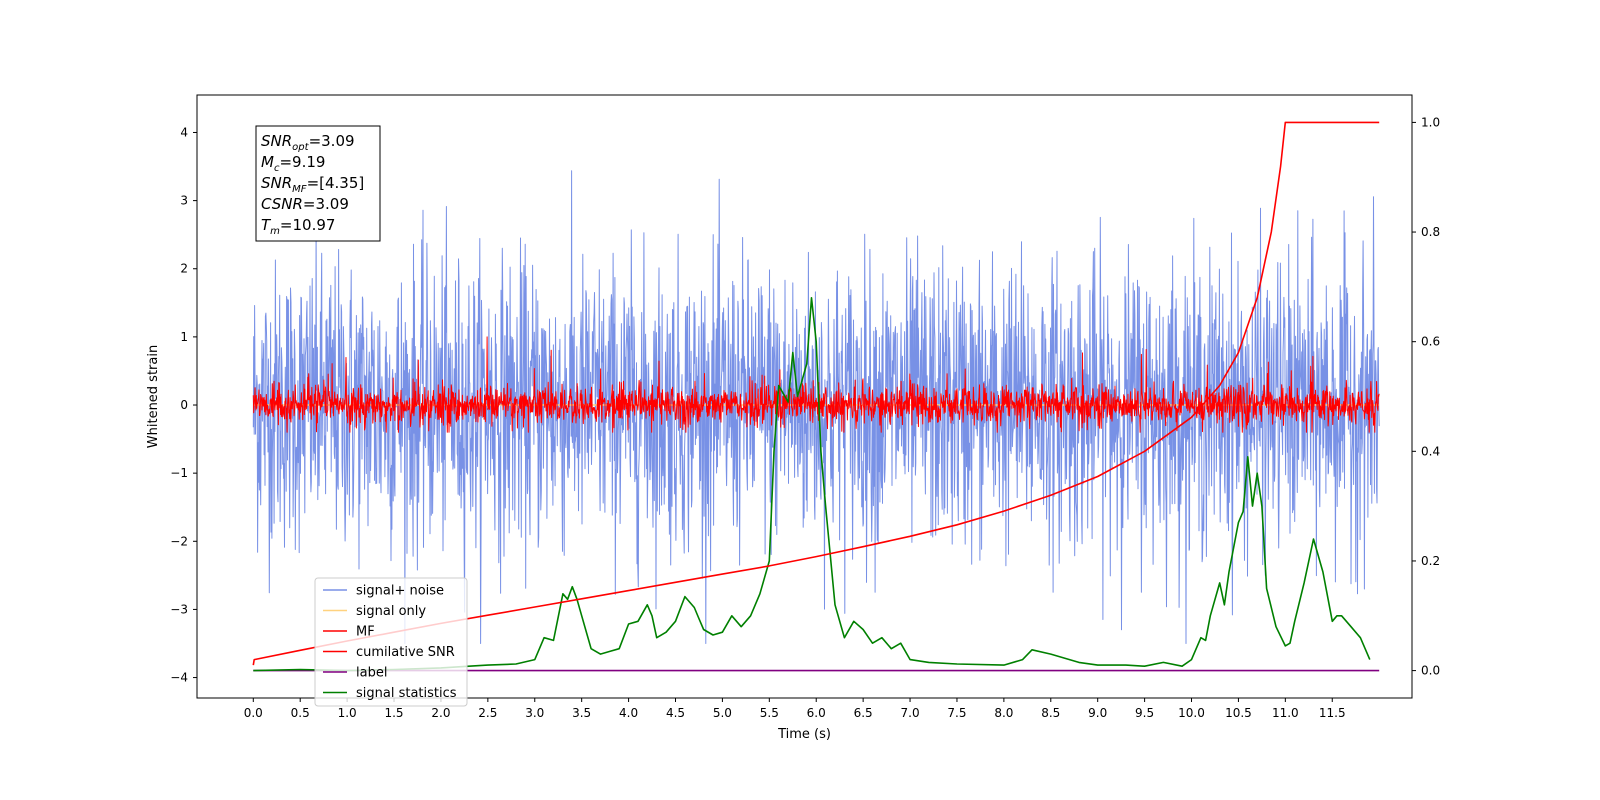  I want to click on y-tick-label: 0, so click(184, 405).